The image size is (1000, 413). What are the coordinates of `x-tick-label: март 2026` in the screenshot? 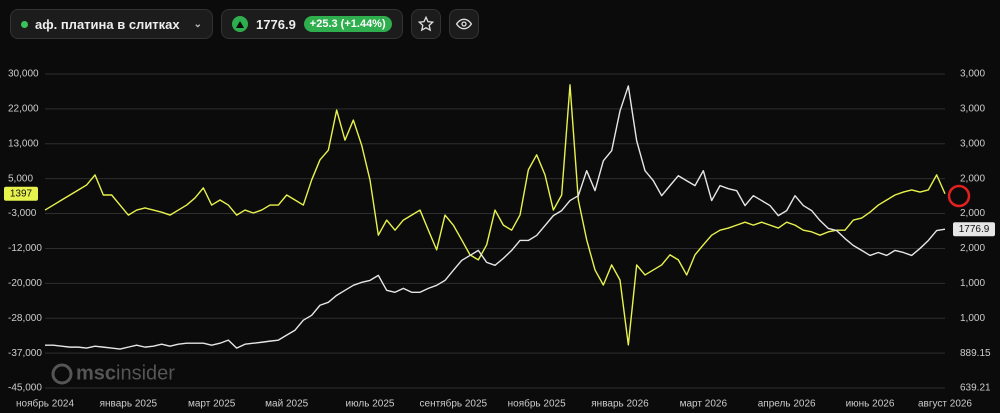 It's located at (704, 404).